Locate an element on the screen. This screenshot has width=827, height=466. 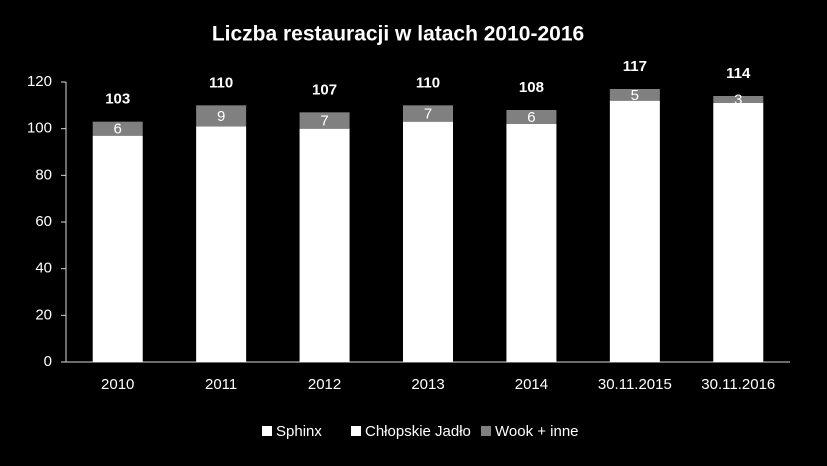
y-tick-label: 0 is located at coordinates (48, 361).